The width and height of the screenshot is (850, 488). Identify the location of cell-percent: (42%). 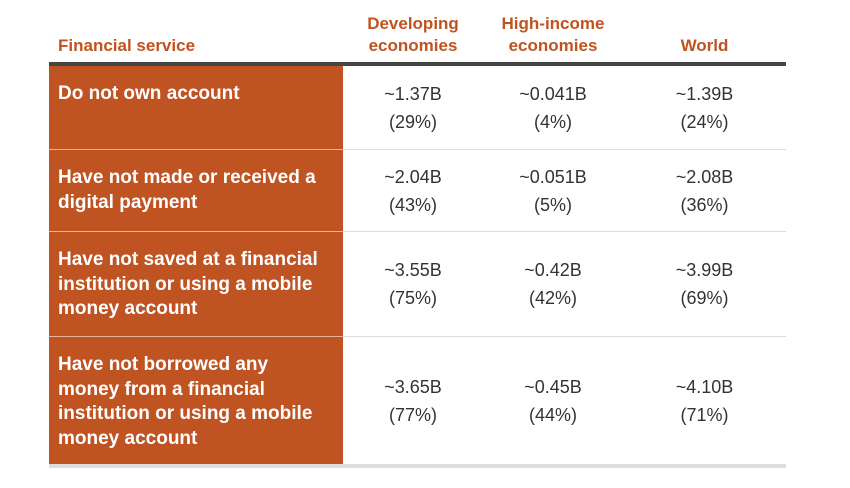
(552, 298).